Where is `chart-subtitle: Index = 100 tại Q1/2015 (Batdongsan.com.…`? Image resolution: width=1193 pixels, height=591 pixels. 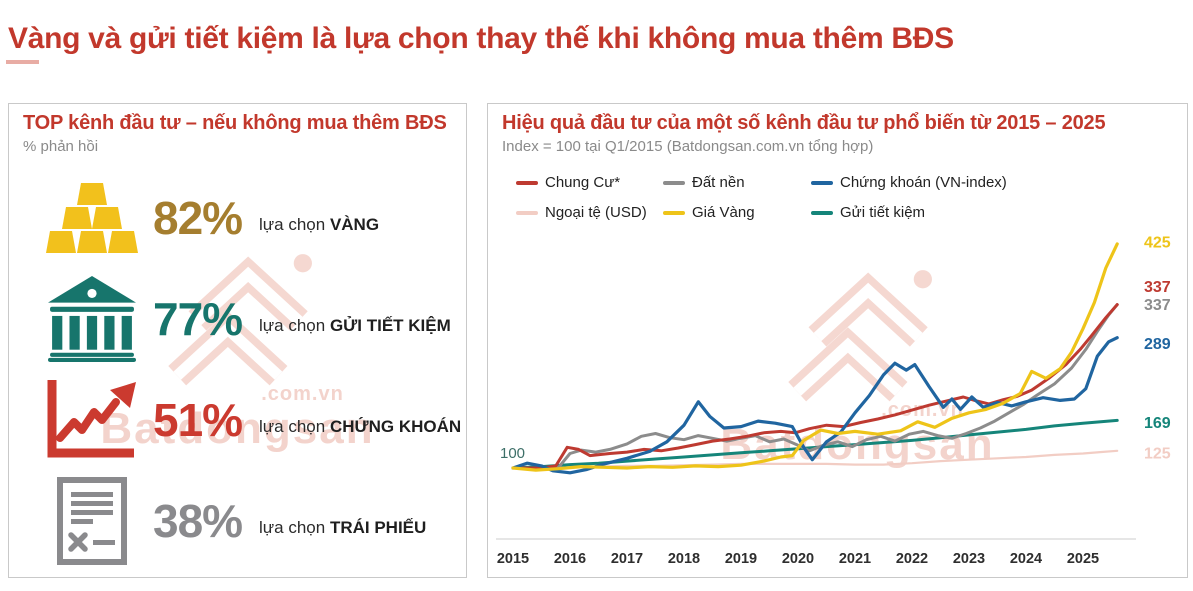 chart-subtitle: Index = 100 tại Q1/2015 (Batdongsan.com.… is located at coordinates (688, 146).